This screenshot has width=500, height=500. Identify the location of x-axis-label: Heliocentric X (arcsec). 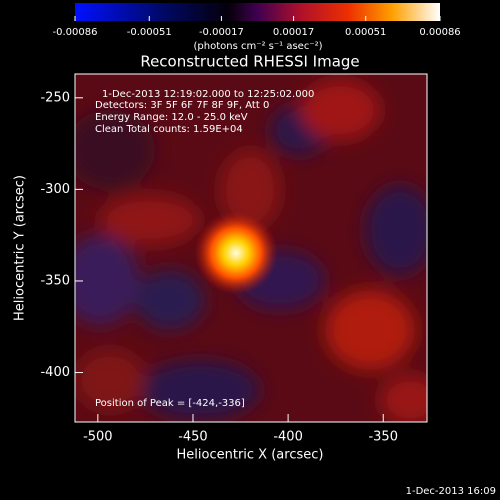
(250, 455).